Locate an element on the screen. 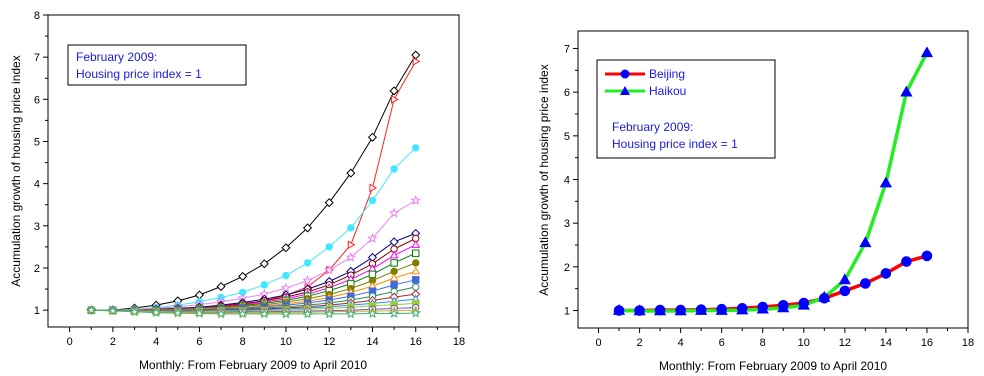 Image resolution: width=984 pixels, height=376 pixels. right-y-tick-label: 2 is located at coordinates (567, 268).